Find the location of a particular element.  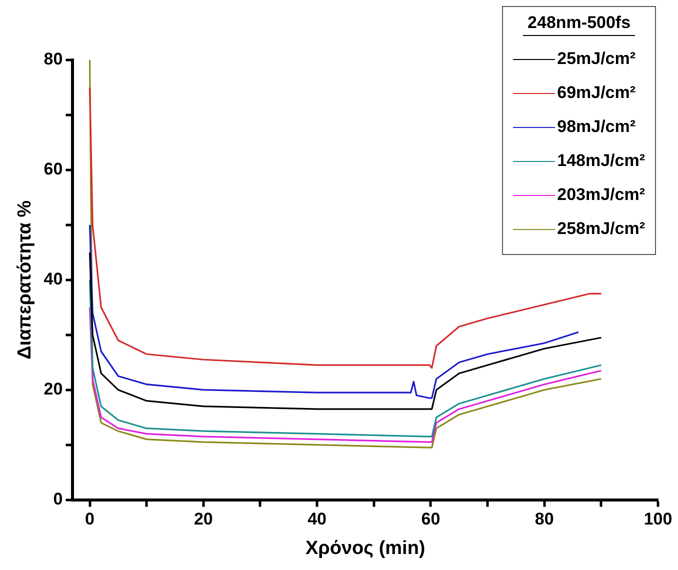

x-tick-label: 20 is located at coordinates (203, 519).